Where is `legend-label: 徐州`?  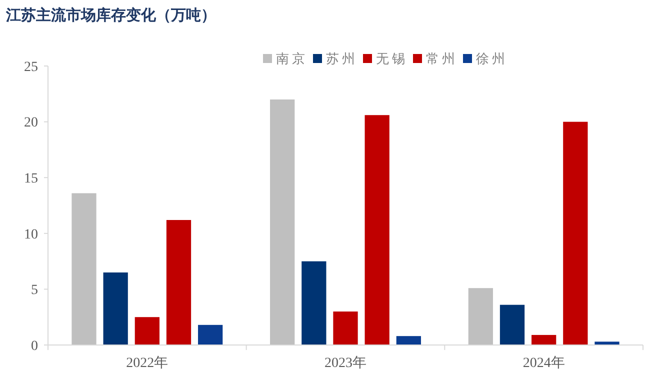 legend-label: 徐州 is located at coordinates (492, 58).